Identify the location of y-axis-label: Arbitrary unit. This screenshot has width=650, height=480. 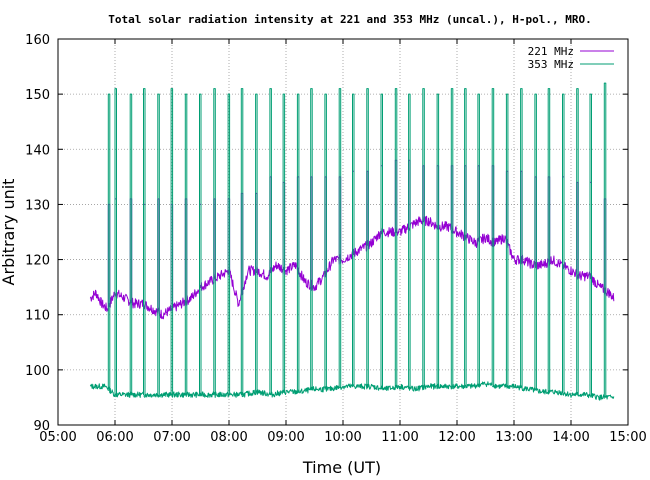
(9, 232).